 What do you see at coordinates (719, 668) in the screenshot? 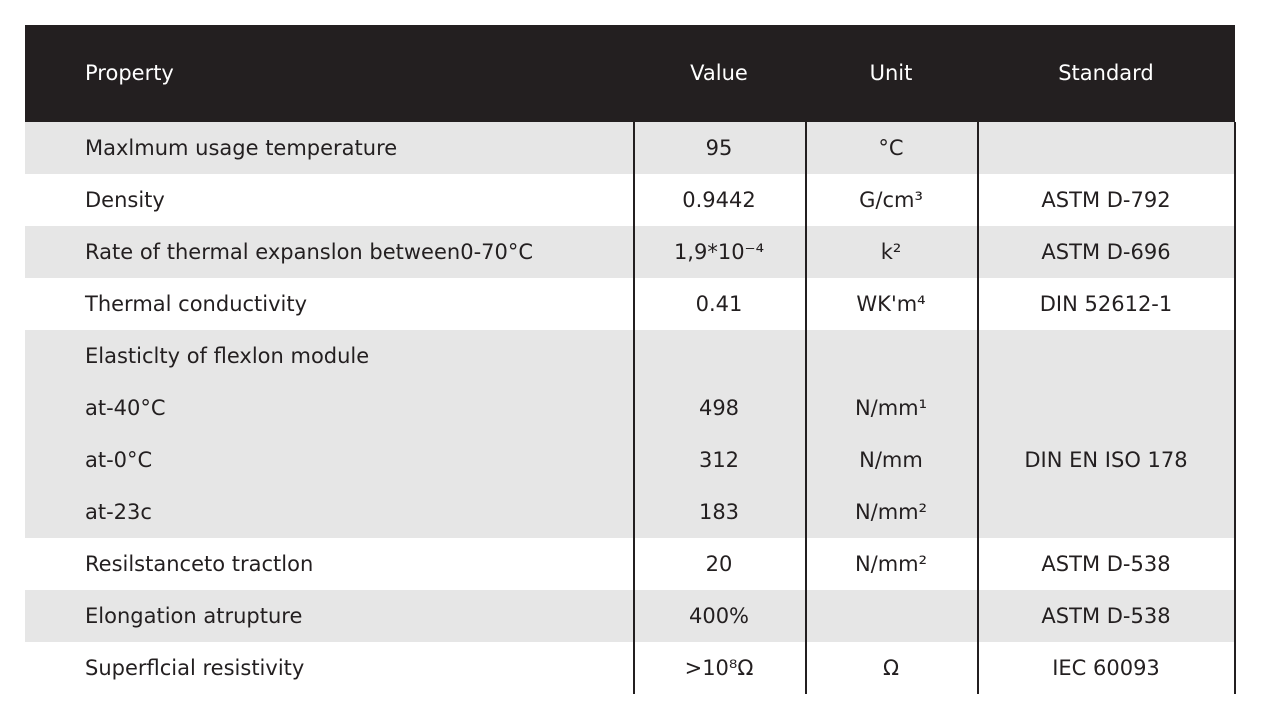
I see `value-cell: >10⁸Ω` at bounding box center [719, 668].